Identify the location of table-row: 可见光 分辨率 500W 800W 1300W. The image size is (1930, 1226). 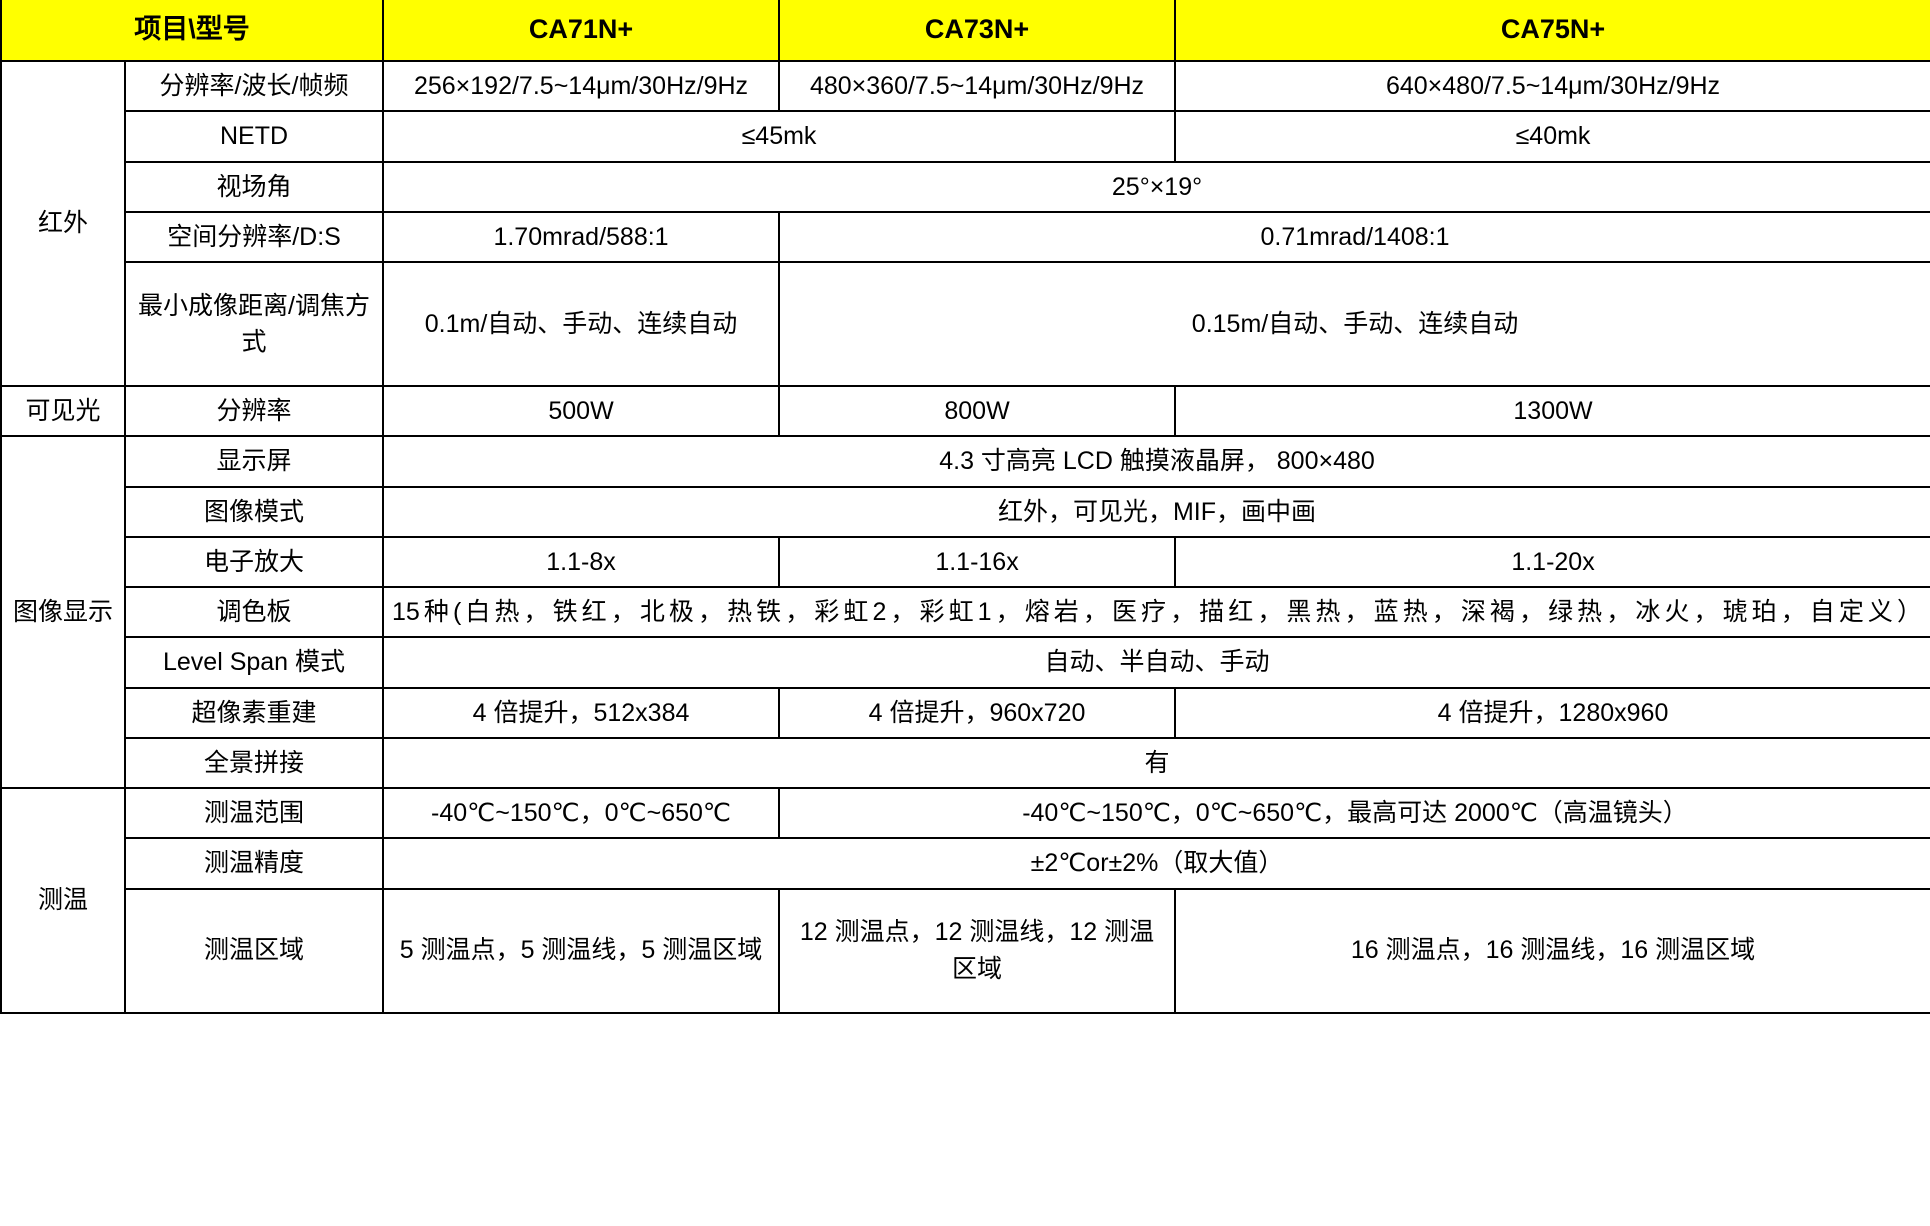
(965, 411).